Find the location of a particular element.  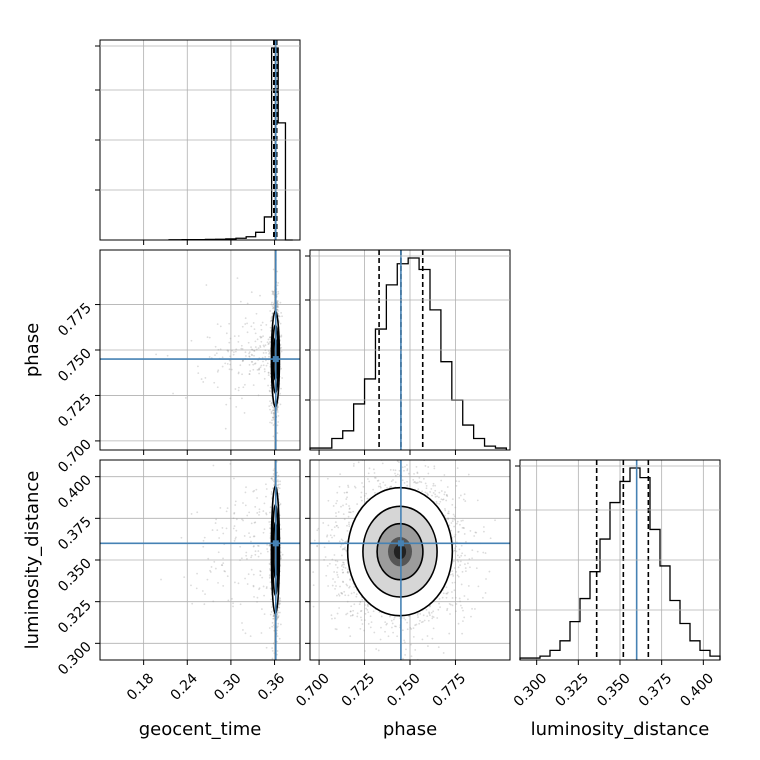

x-tick-label: 0.375 is located at coordinates (656, 690).